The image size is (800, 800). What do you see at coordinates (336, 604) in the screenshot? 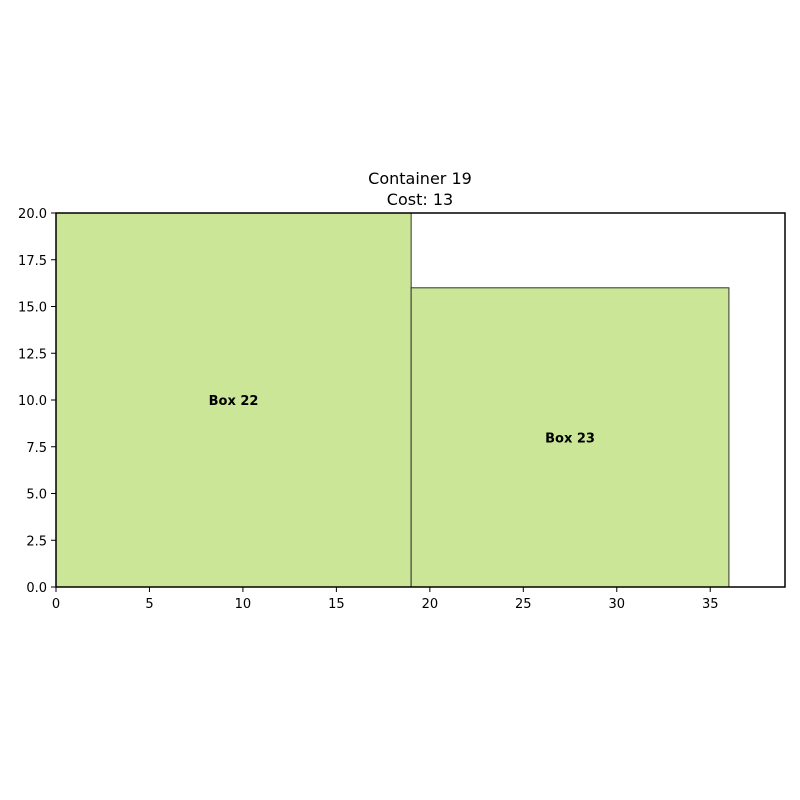
I see `x-tick-label: 15` at bounding box center [336, 604].